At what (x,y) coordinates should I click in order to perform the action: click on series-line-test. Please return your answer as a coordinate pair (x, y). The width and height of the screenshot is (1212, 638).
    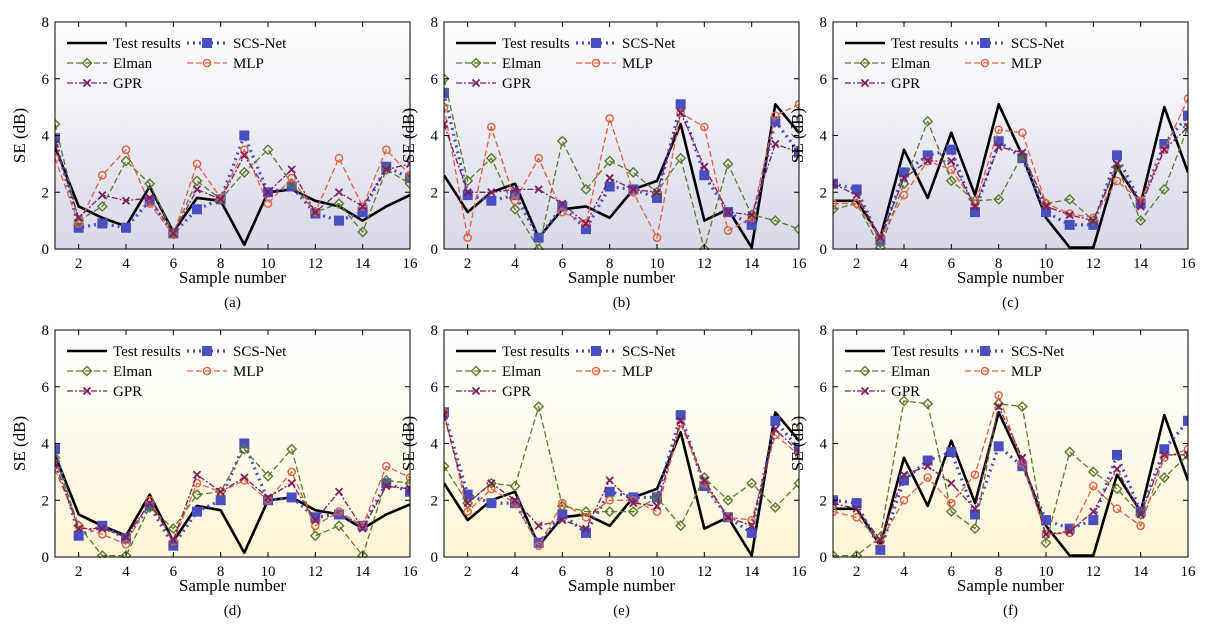
    Looking at the image, I should click on (1010, 483).